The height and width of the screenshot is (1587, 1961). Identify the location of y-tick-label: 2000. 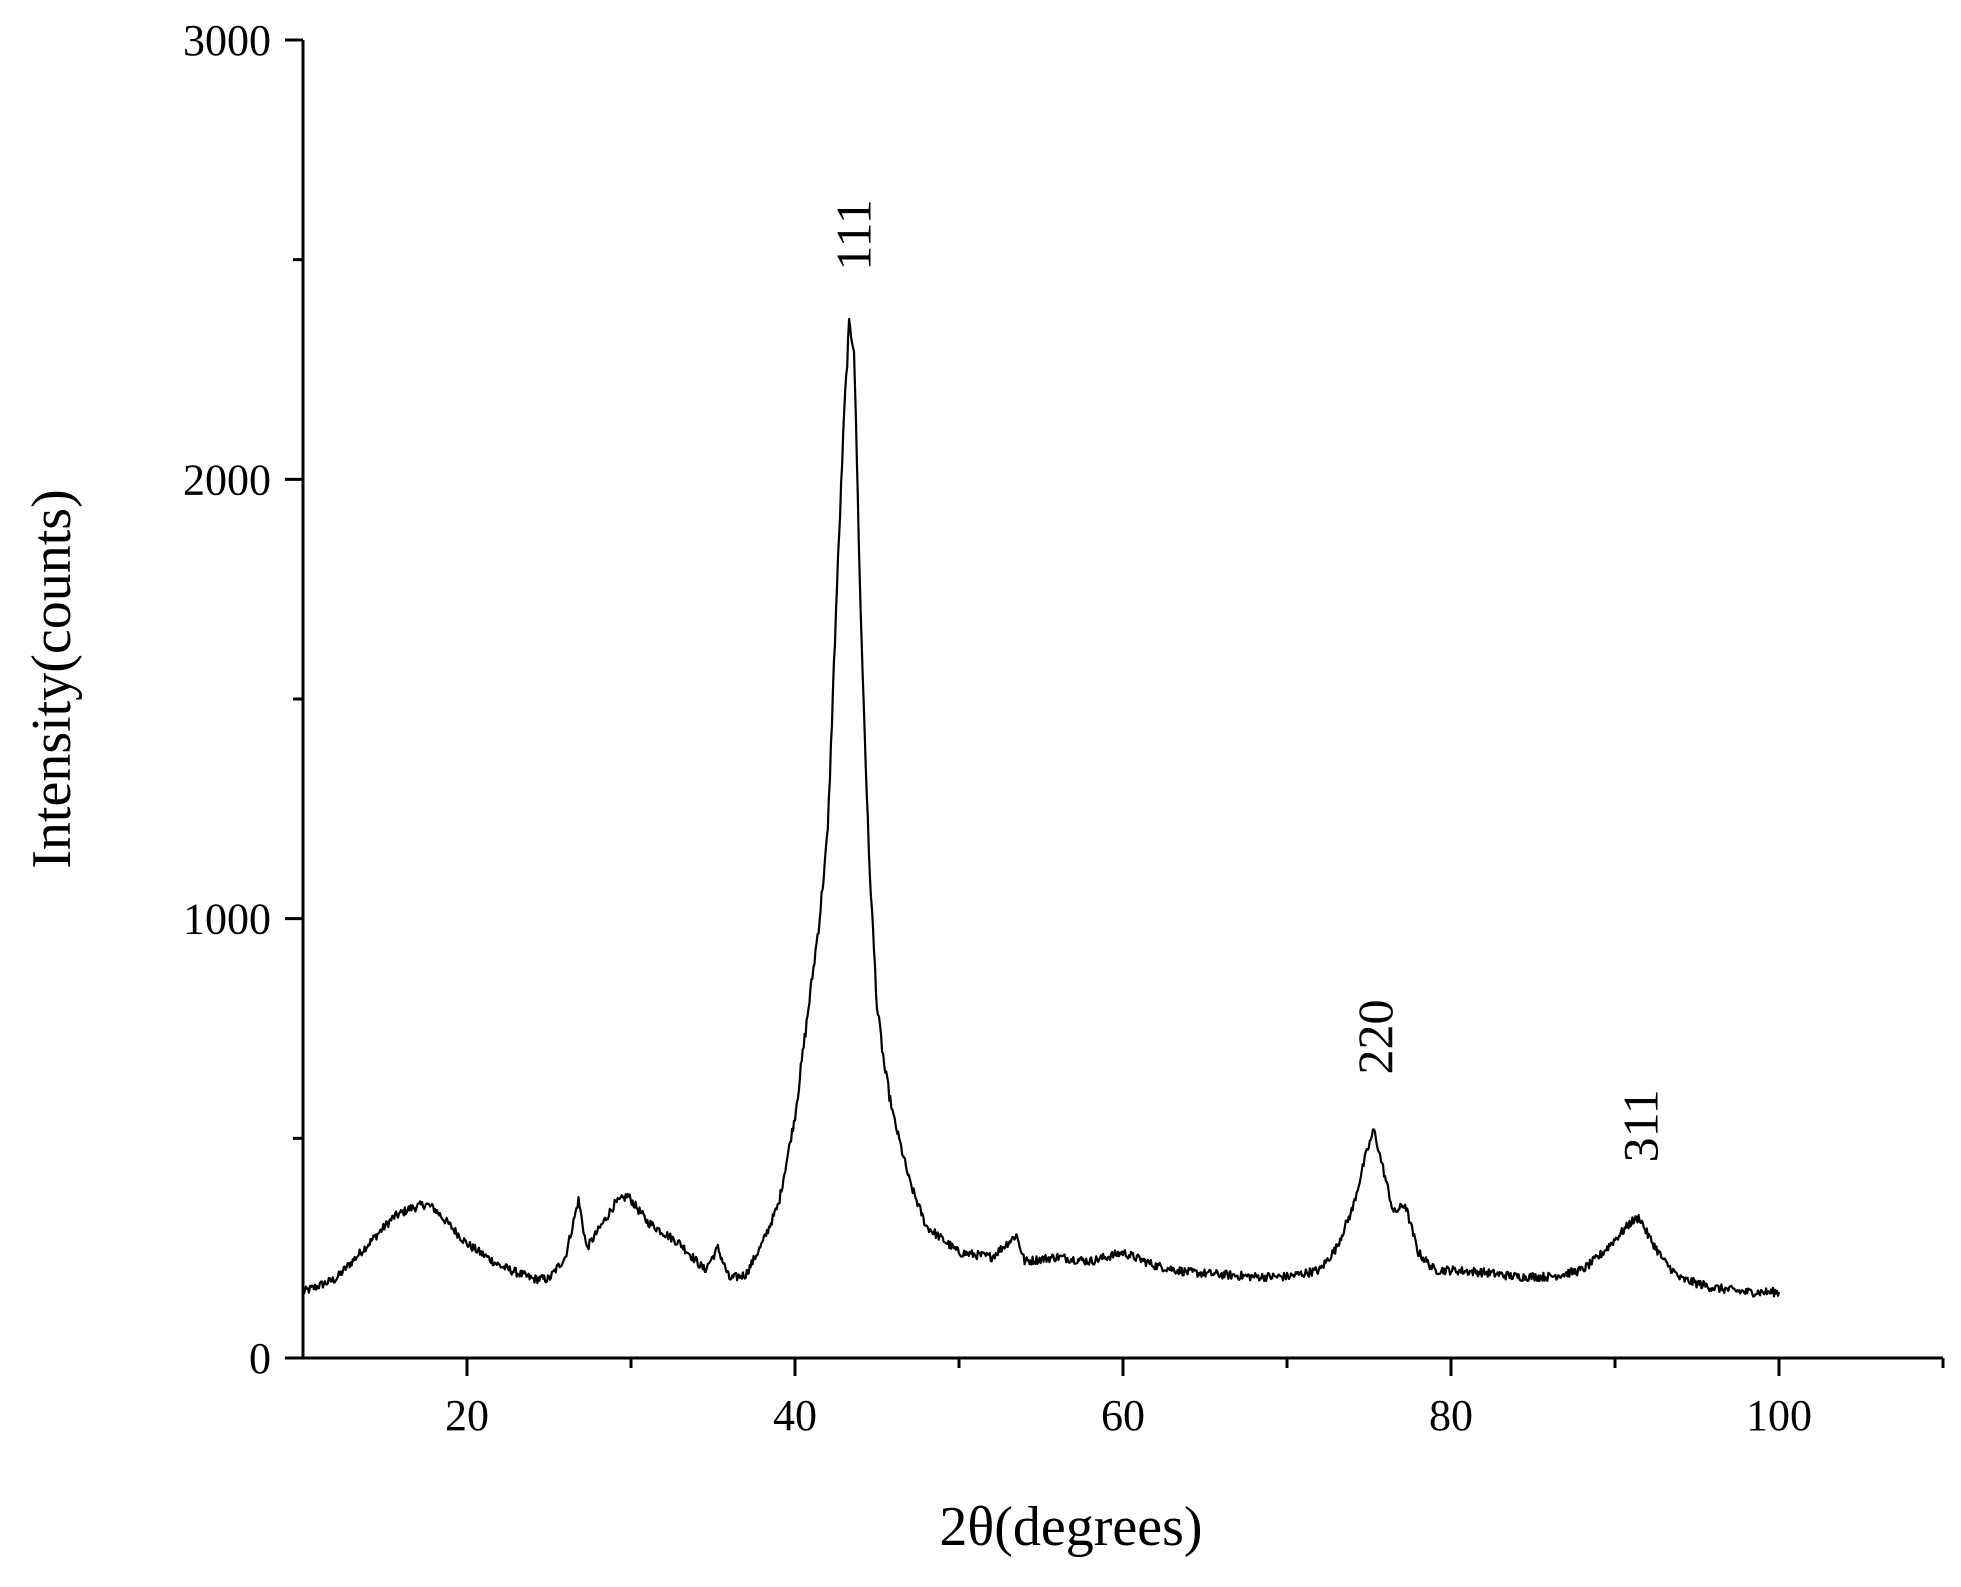
(227, 479).